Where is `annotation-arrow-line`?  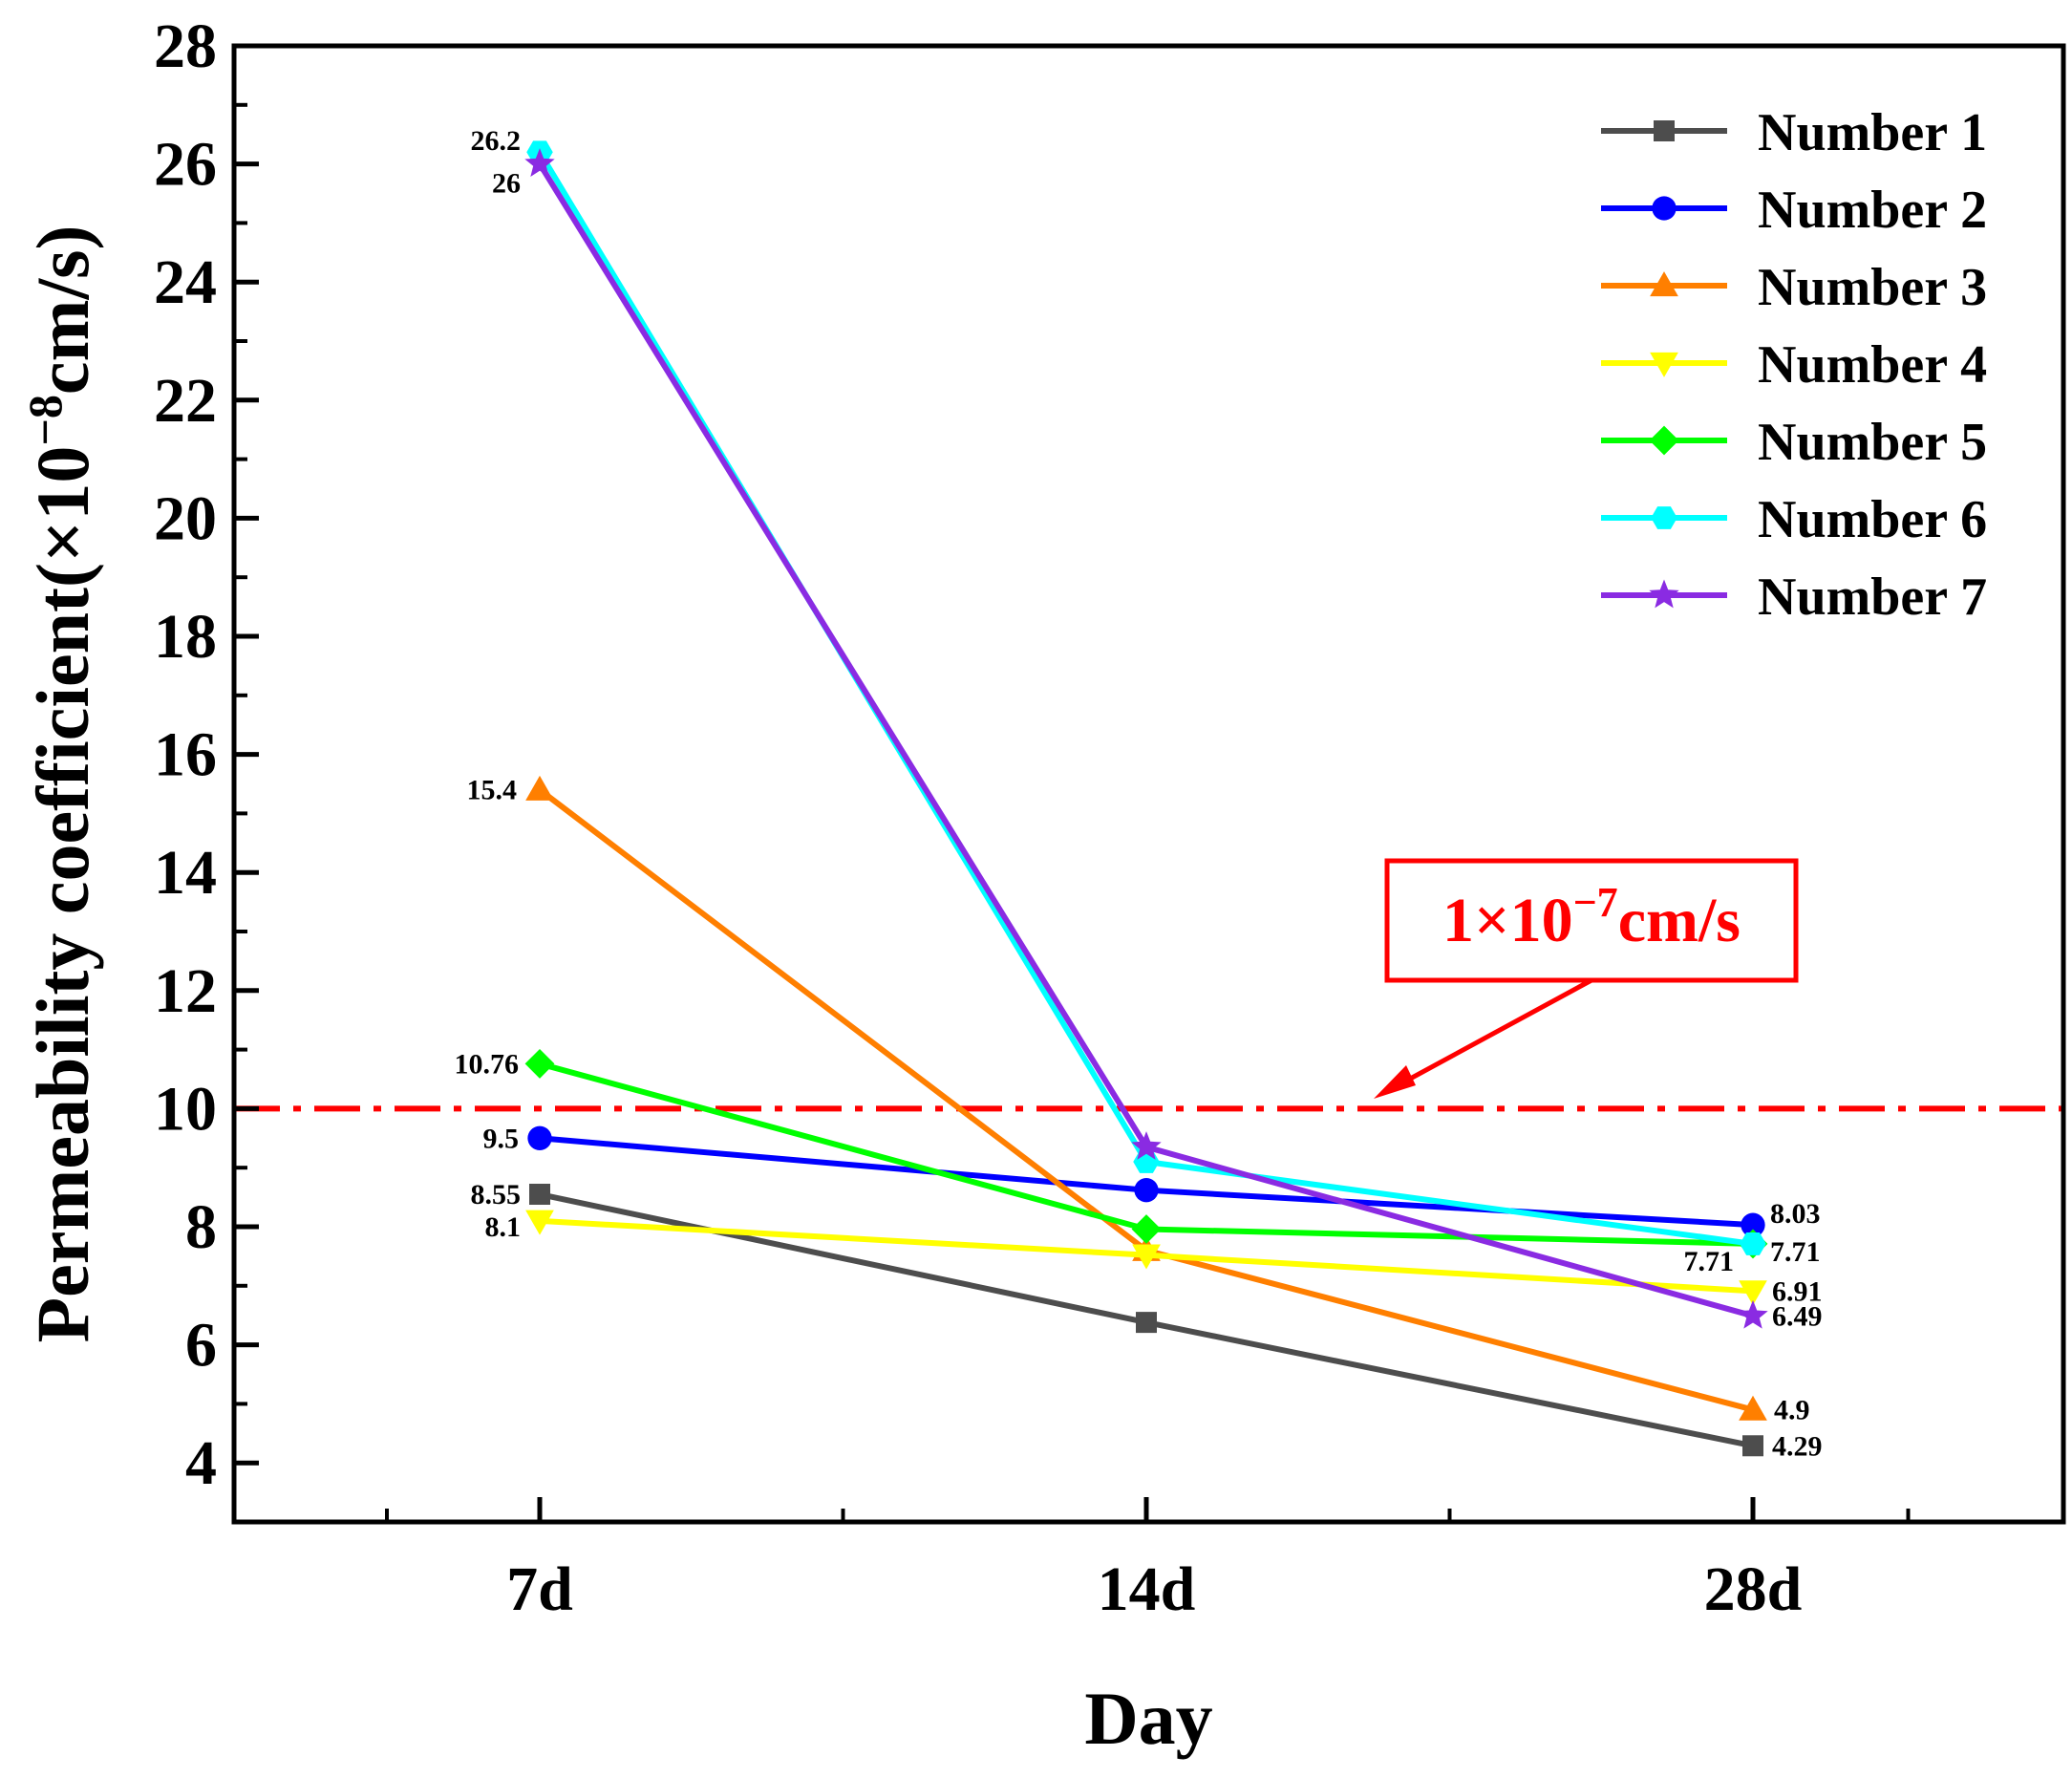
annotation-arrow-line is located at coordinates (1491, 1034).